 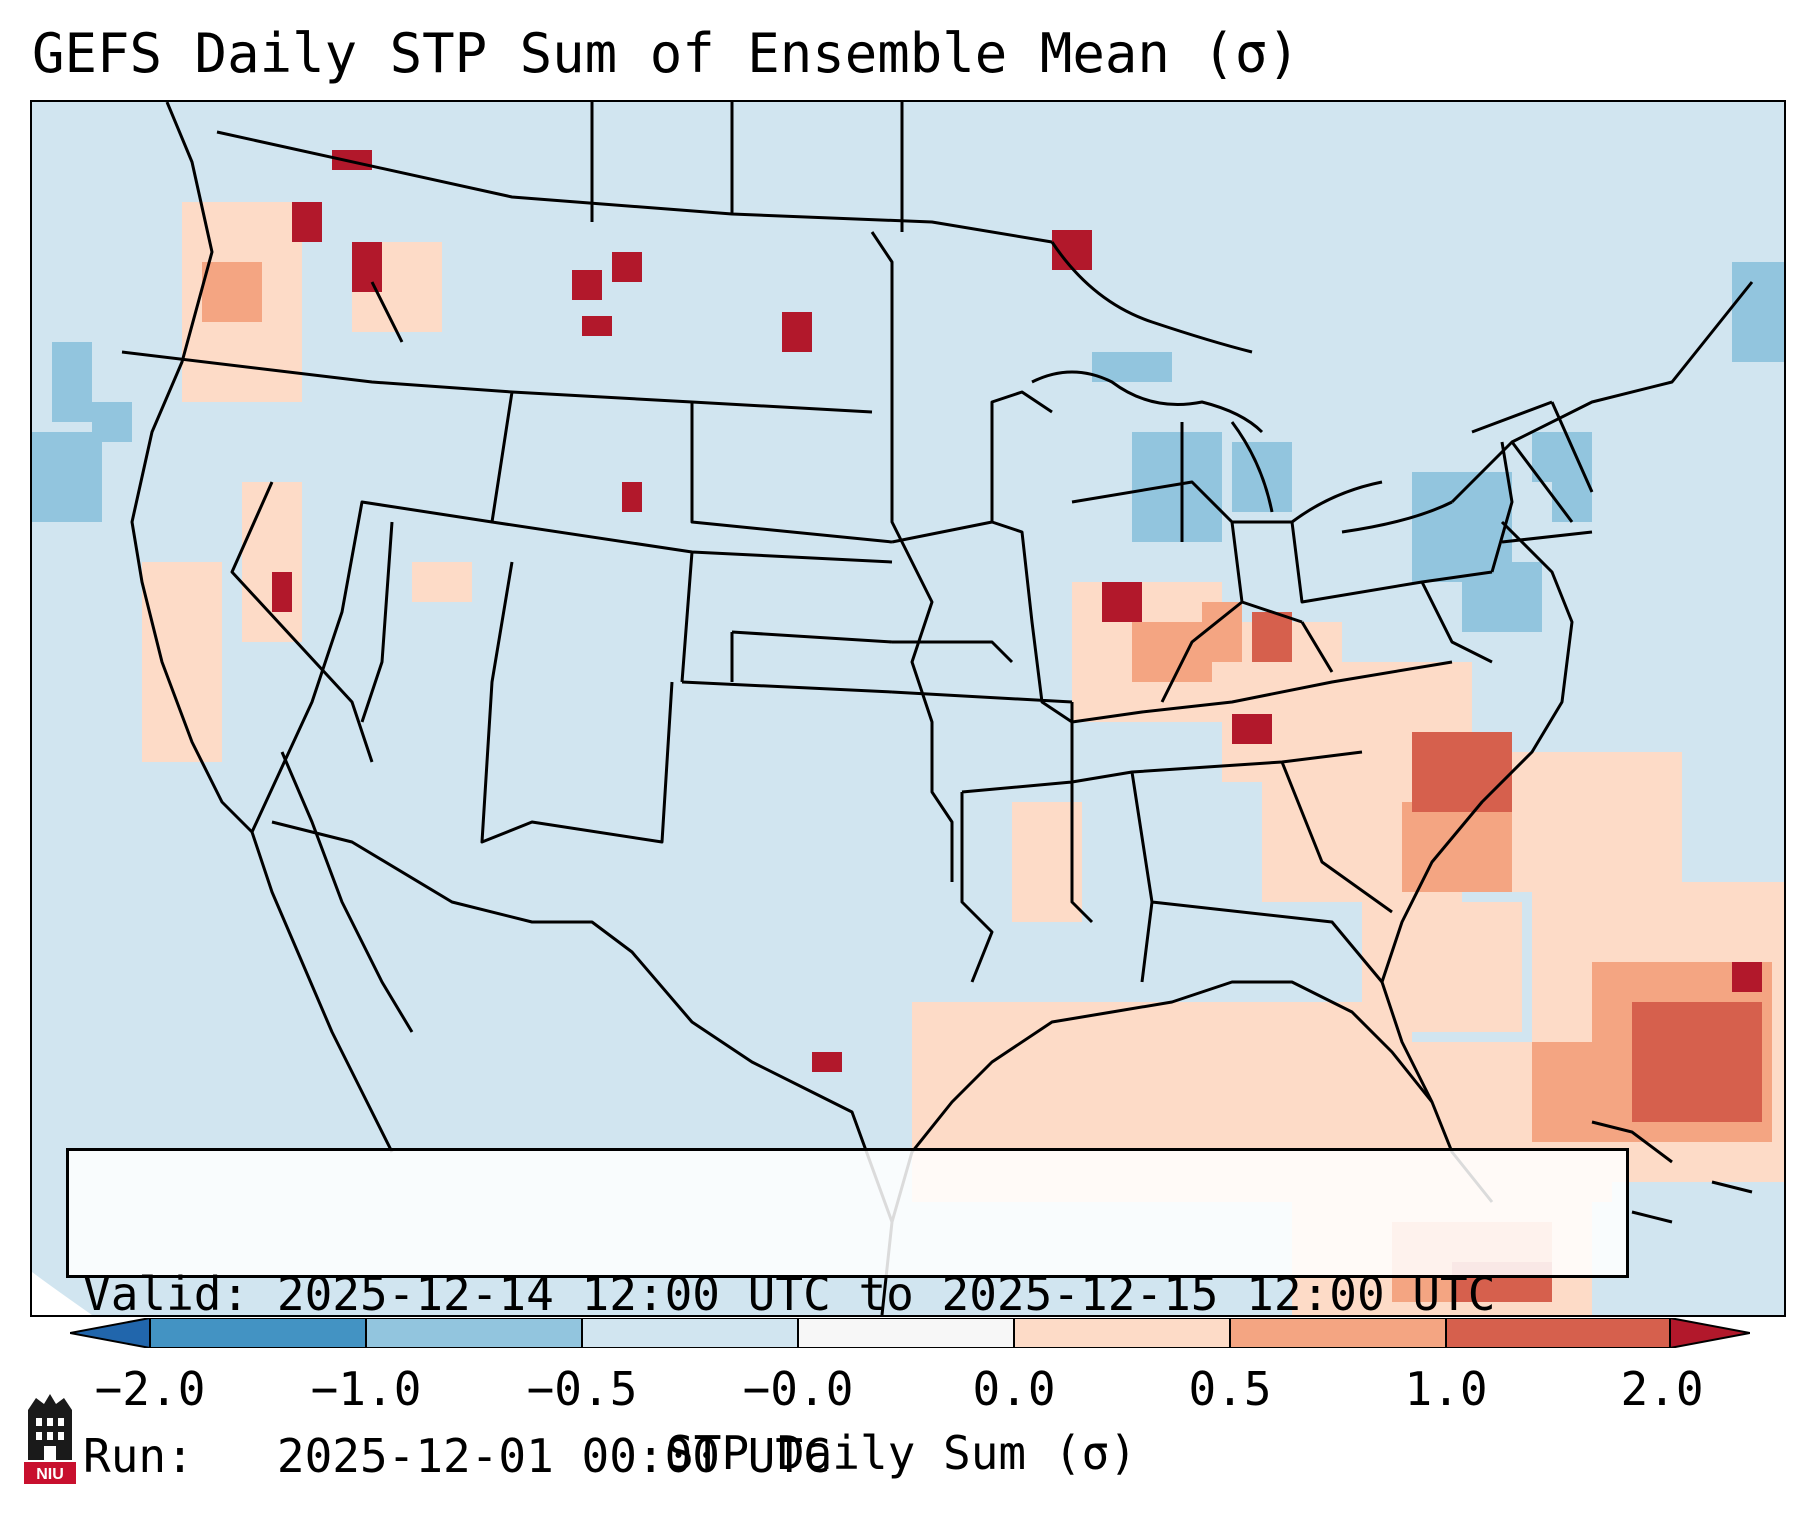 I want to click on logo-text: NIU, so click(x=50, y=1474).